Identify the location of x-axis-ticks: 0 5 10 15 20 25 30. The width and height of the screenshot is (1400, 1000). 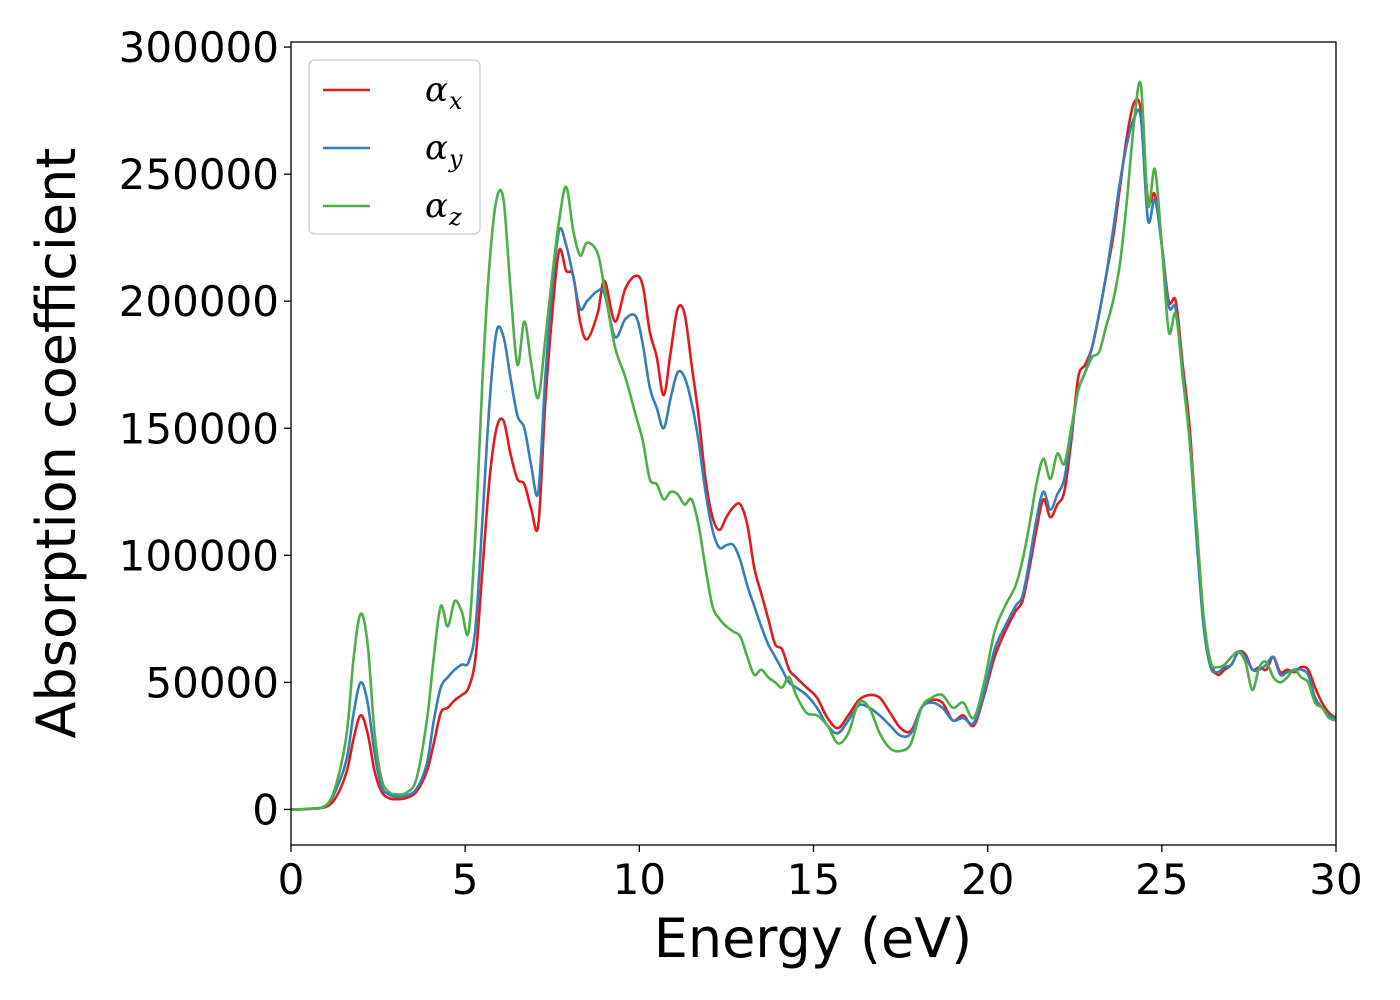
(820, 874).